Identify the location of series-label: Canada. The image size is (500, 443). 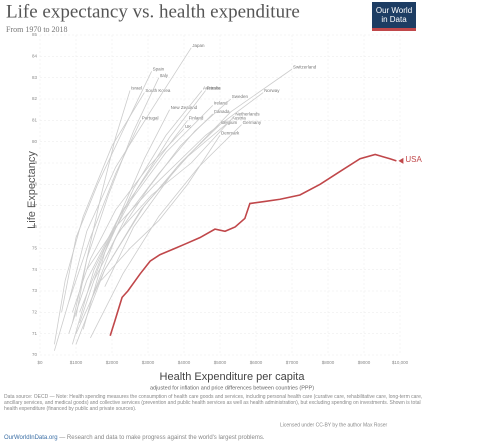
(222, 111).